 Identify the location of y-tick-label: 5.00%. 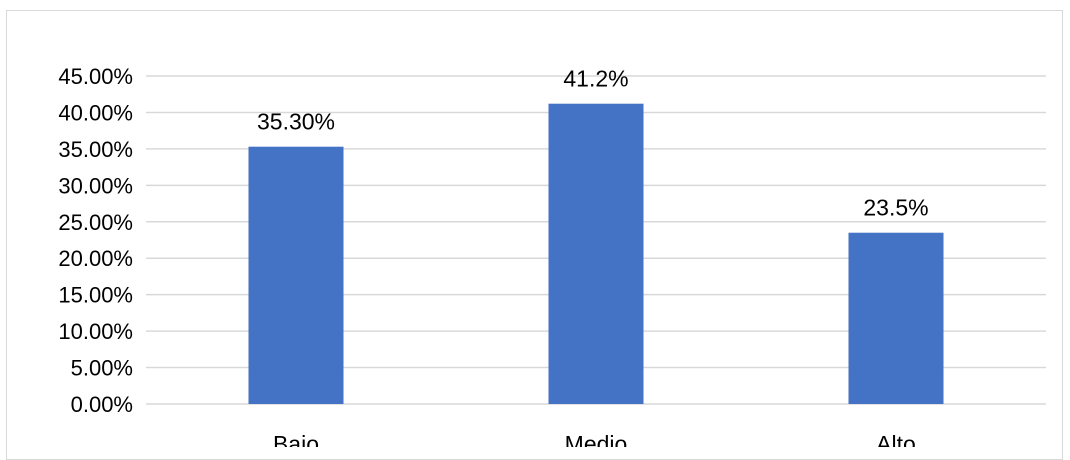
(102, 368).